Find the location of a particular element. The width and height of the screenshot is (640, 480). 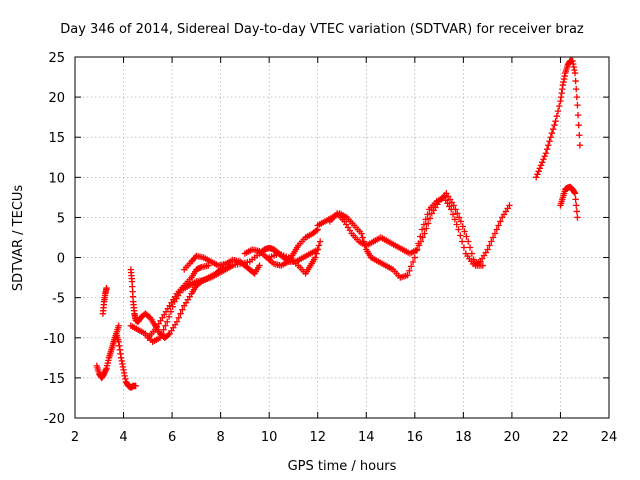

x-tick-label: 8 is located at coordinates (220, 437).